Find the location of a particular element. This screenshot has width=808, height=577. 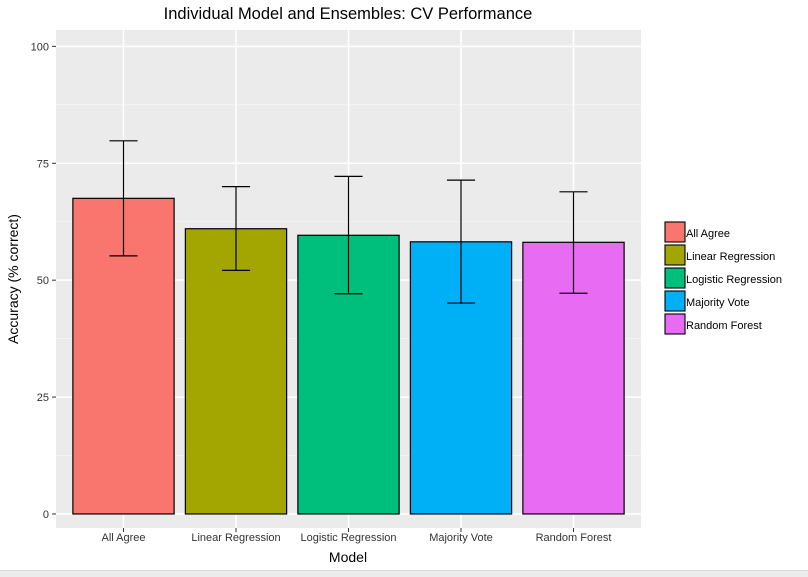

legend-item: Majority Vote is located at coordinates (707, 301).